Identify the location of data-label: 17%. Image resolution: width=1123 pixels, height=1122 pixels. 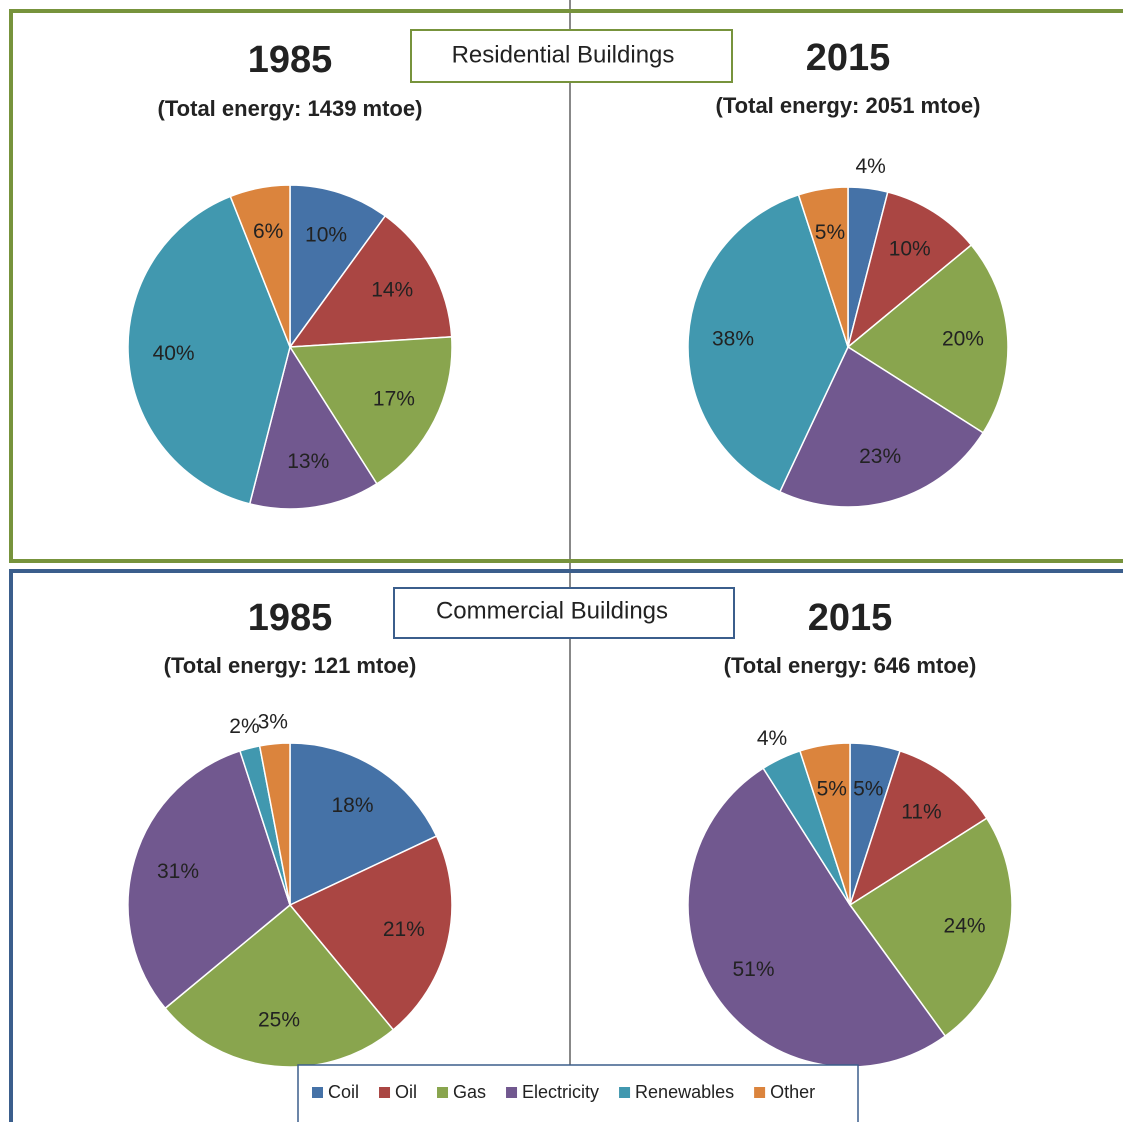
(394, 399).